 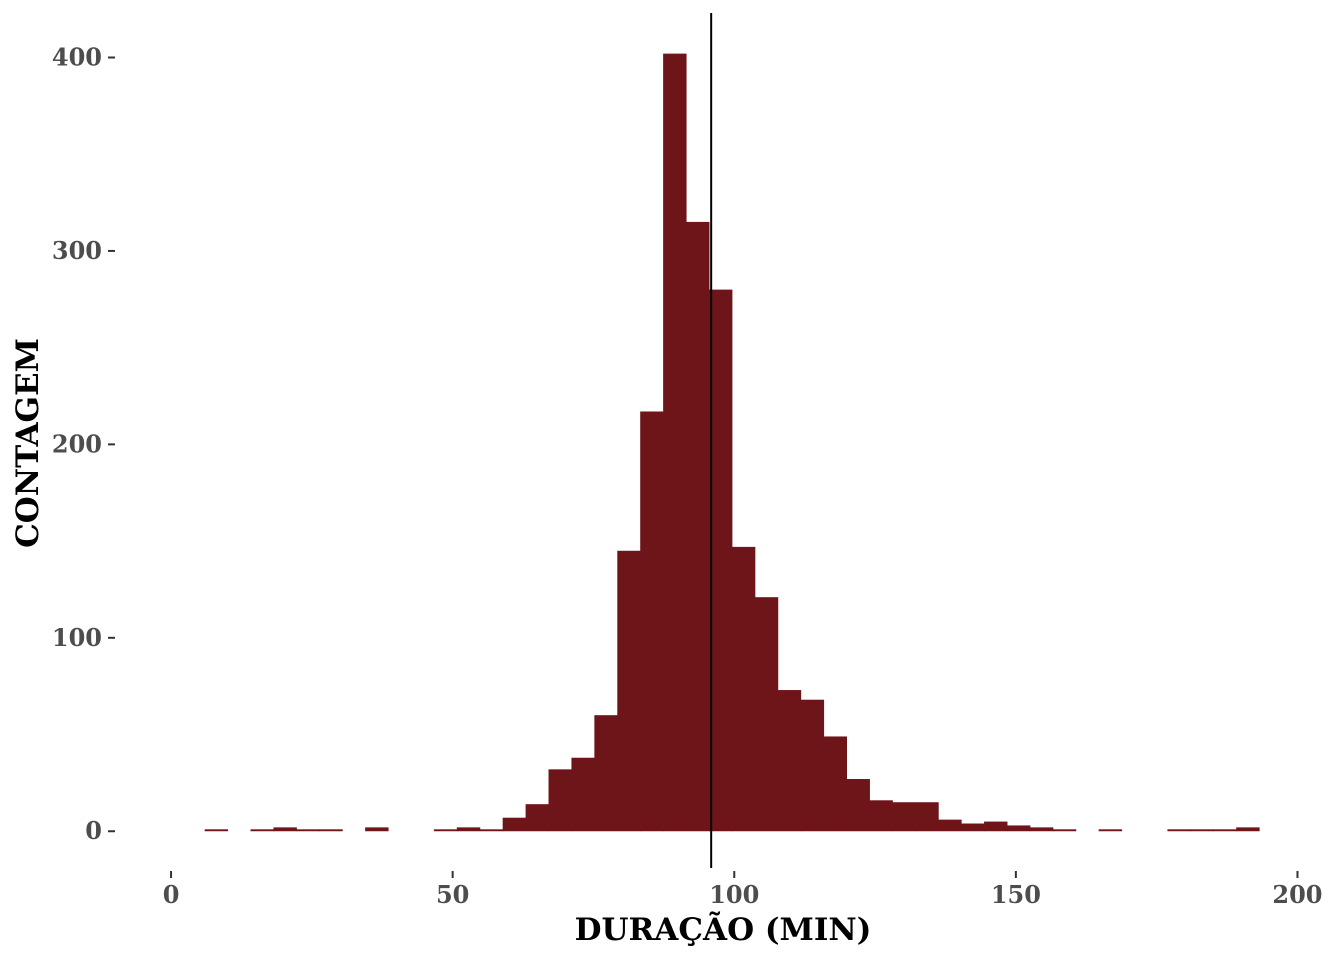 I want to click on x-tick-label: 0, so click(x=171, y=894).